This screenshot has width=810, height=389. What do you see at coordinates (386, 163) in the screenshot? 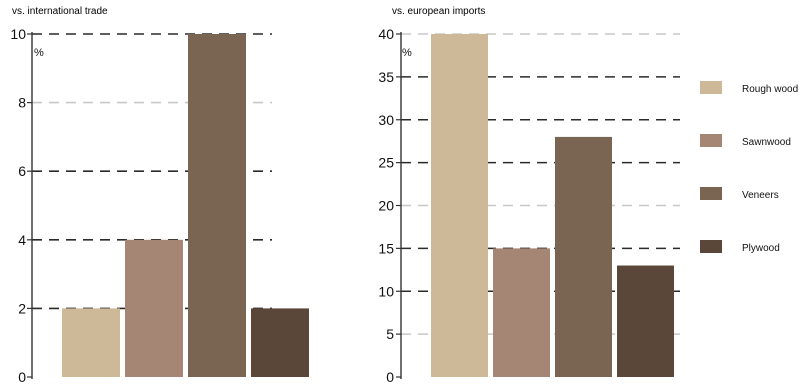
I see `y-tick-label: 25` at bounding box center [386, 163].